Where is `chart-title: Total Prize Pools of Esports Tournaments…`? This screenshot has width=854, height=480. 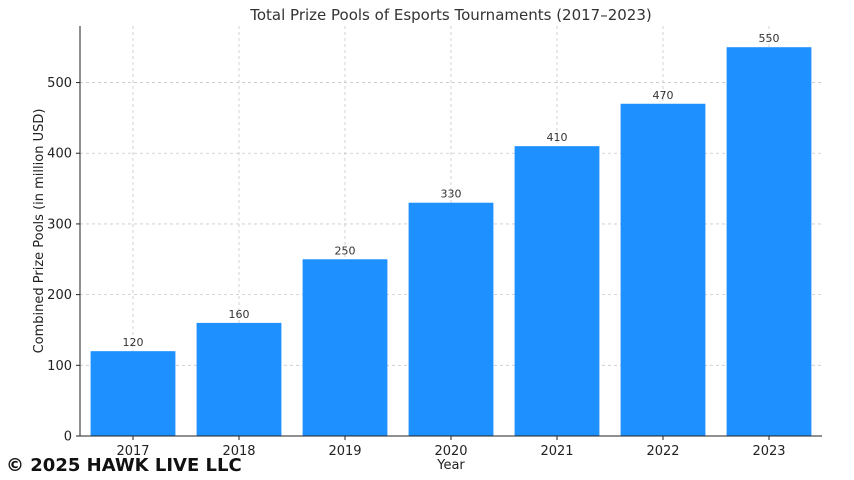
chart-title: Total Prize Pools of Esports Tournaments… is located at coordinates (450, 15).